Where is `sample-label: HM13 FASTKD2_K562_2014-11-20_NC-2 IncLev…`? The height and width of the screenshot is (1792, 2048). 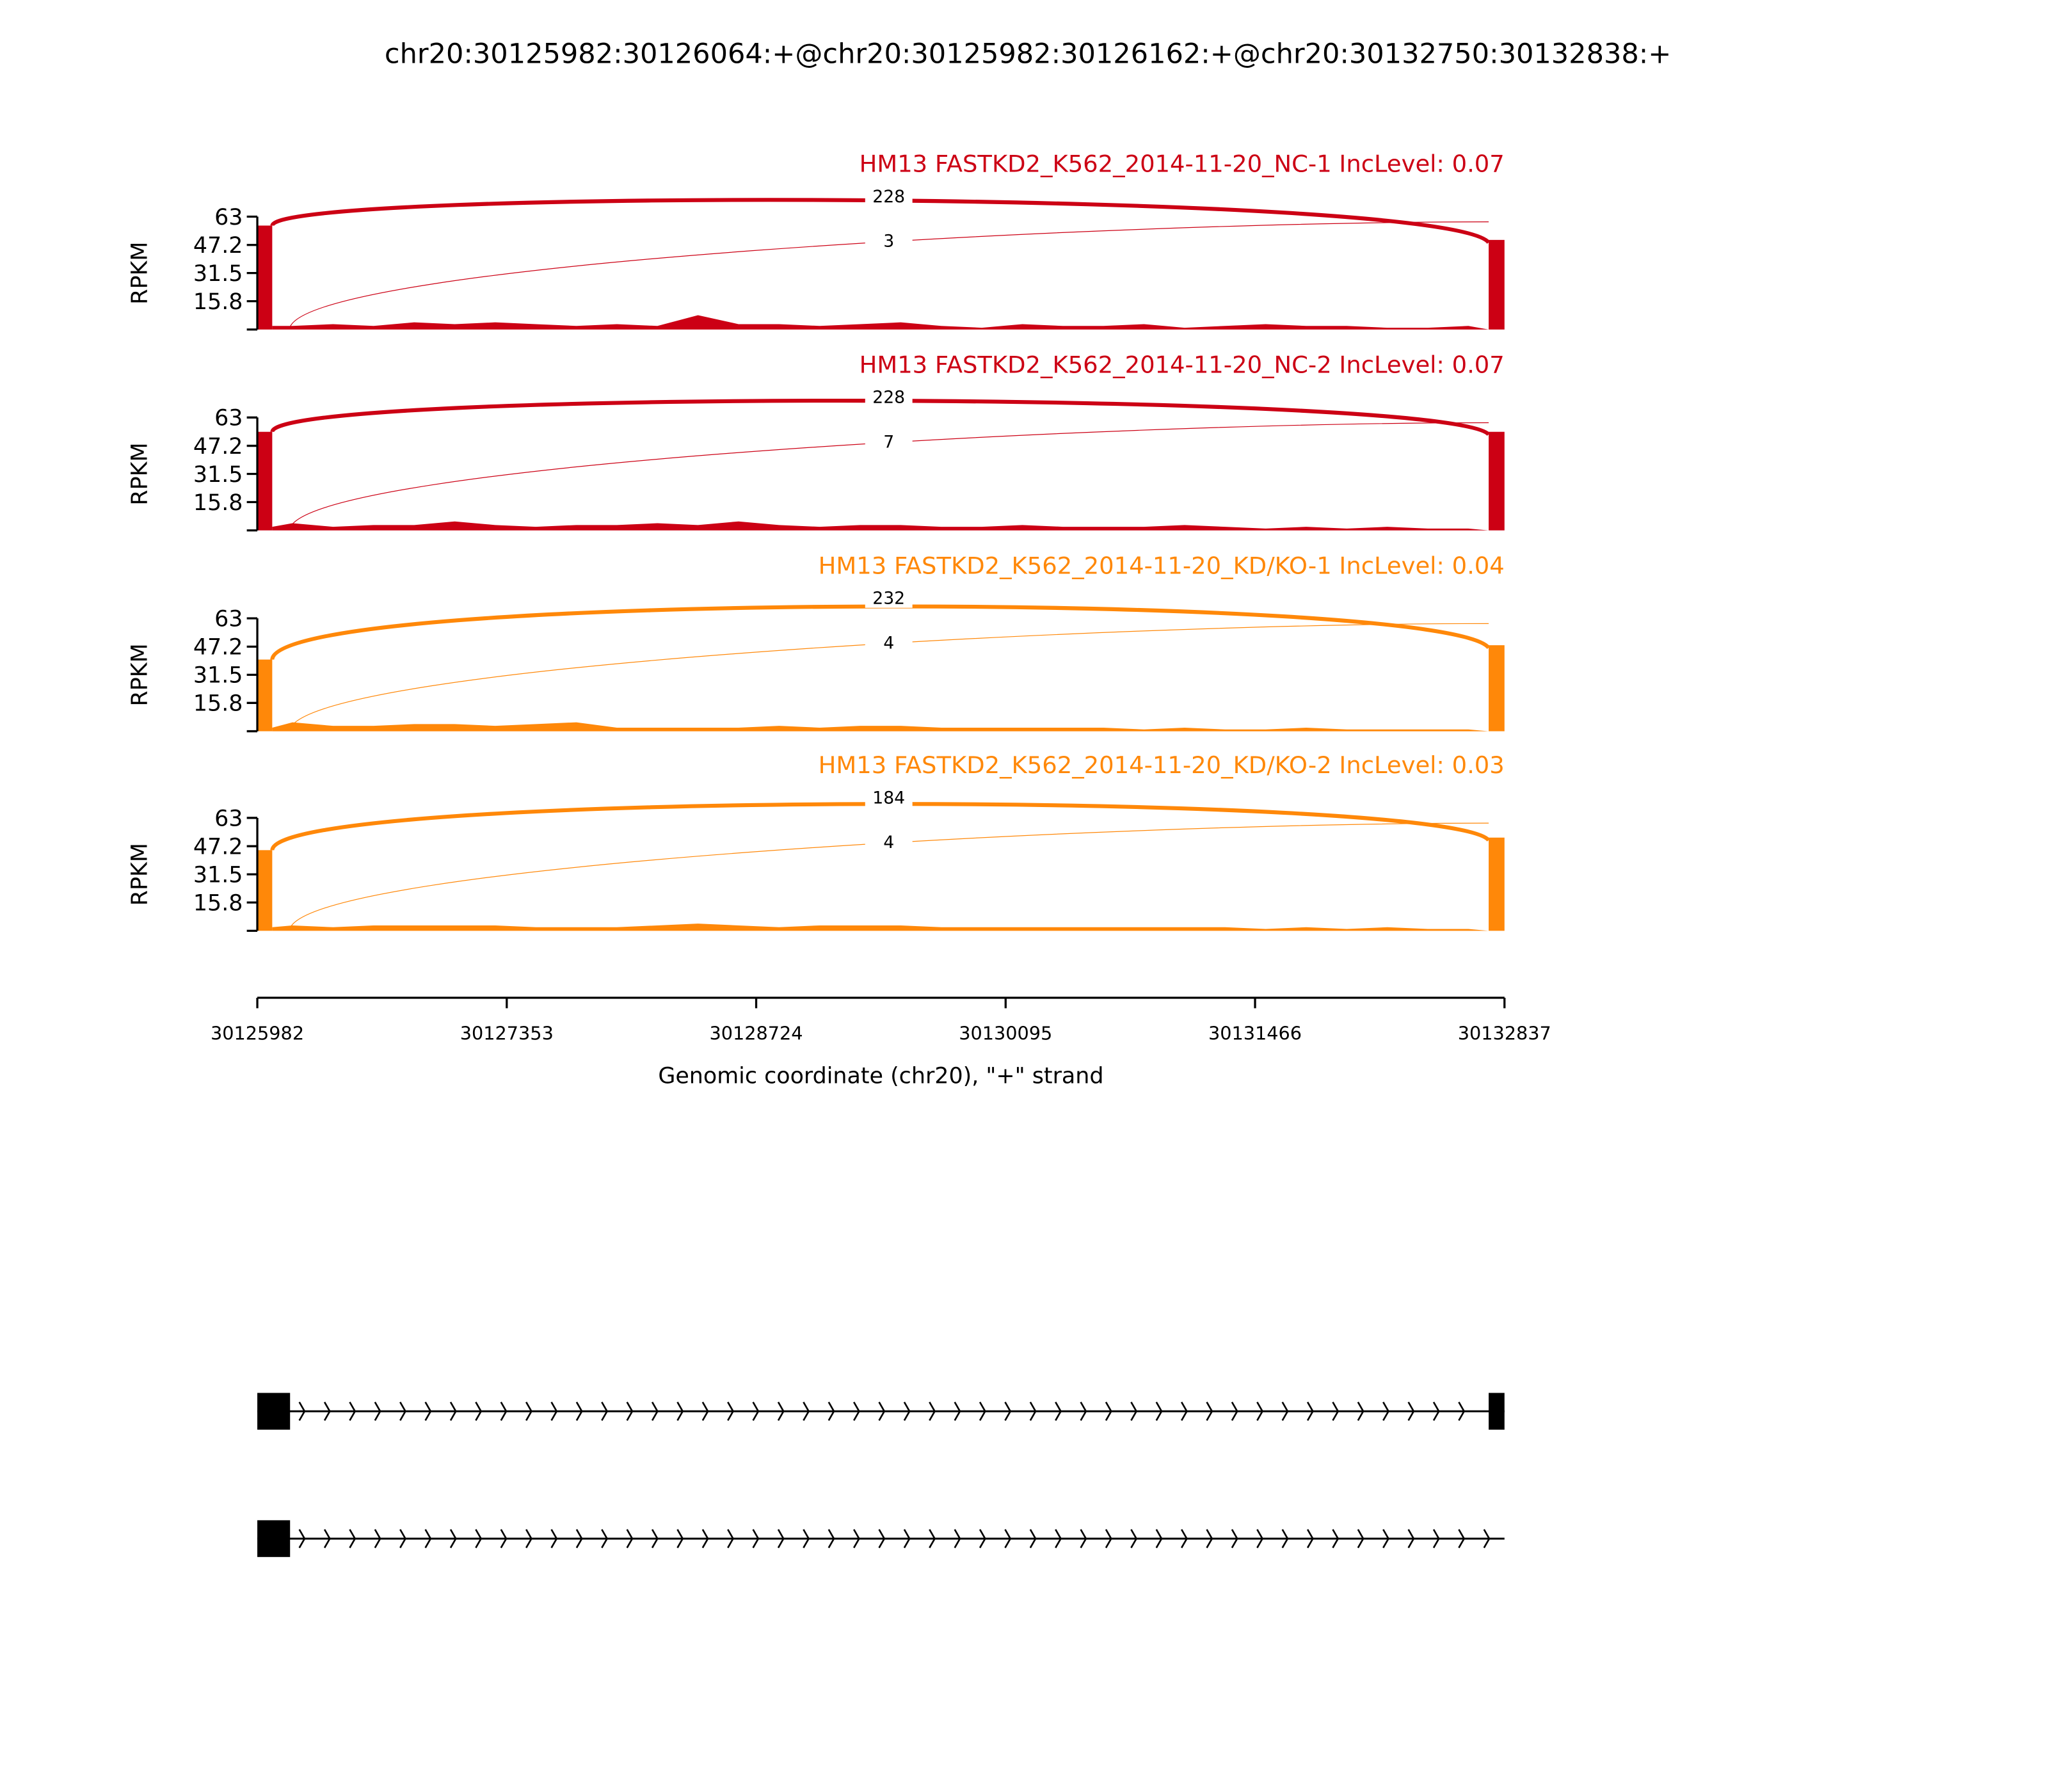
sample-label: HM13 FASTKD2_K562_2014-11-20_NC-2 IncLev… is located at coordinates (1182, 365).